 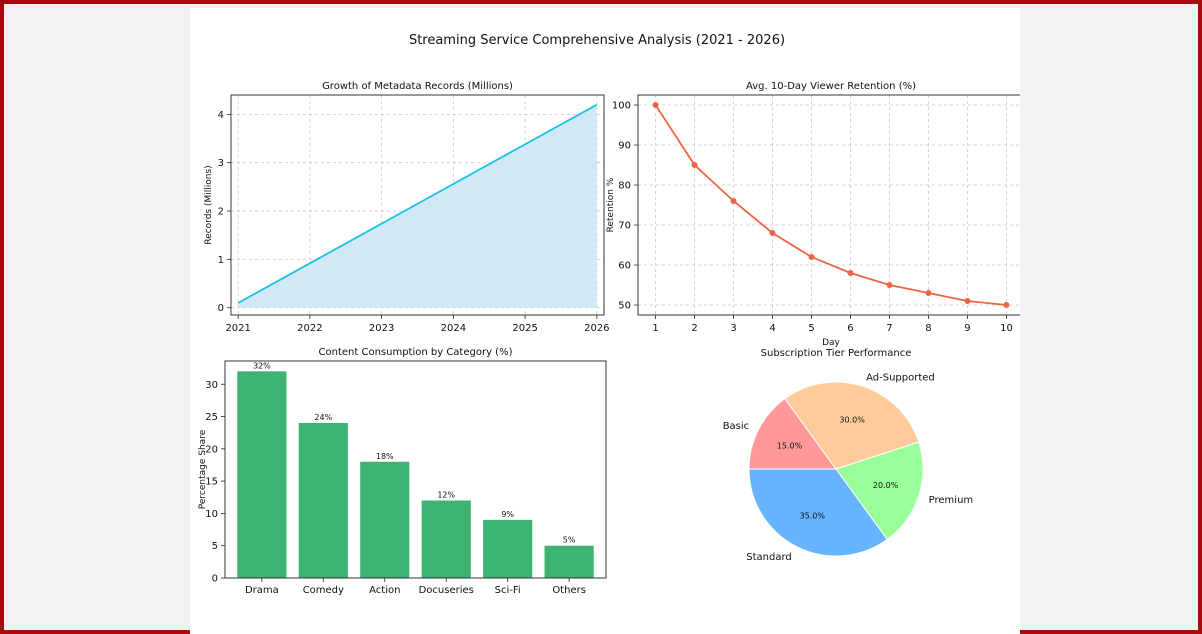 What do you see at coordinates (624, 266) in the screenshot?
I see `y-tick-label: 60` at bounding box center [624, 266].